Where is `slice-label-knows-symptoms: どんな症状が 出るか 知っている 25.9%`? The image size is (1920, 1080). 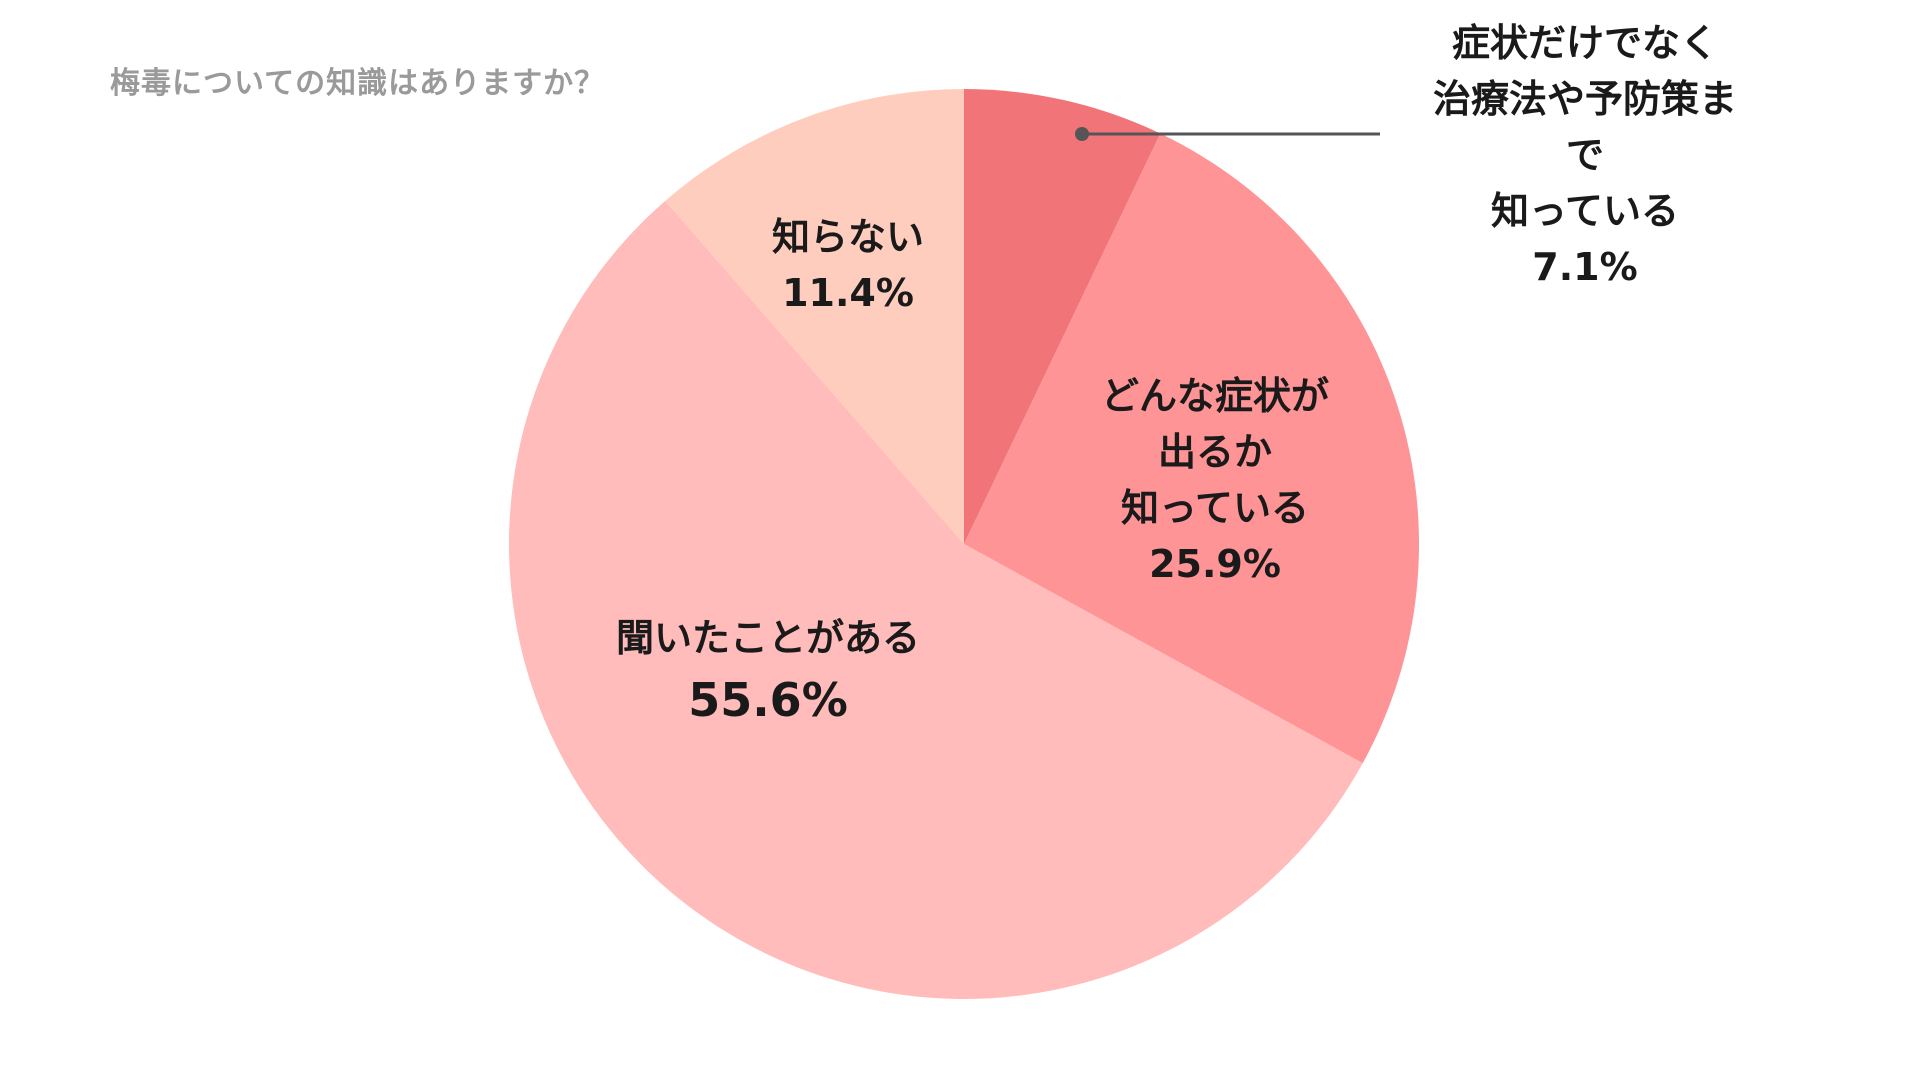
slice-label-knows-symptoms: どんな症状が 出るか 知っている 25.9% is located at coordinates (1215, 480).